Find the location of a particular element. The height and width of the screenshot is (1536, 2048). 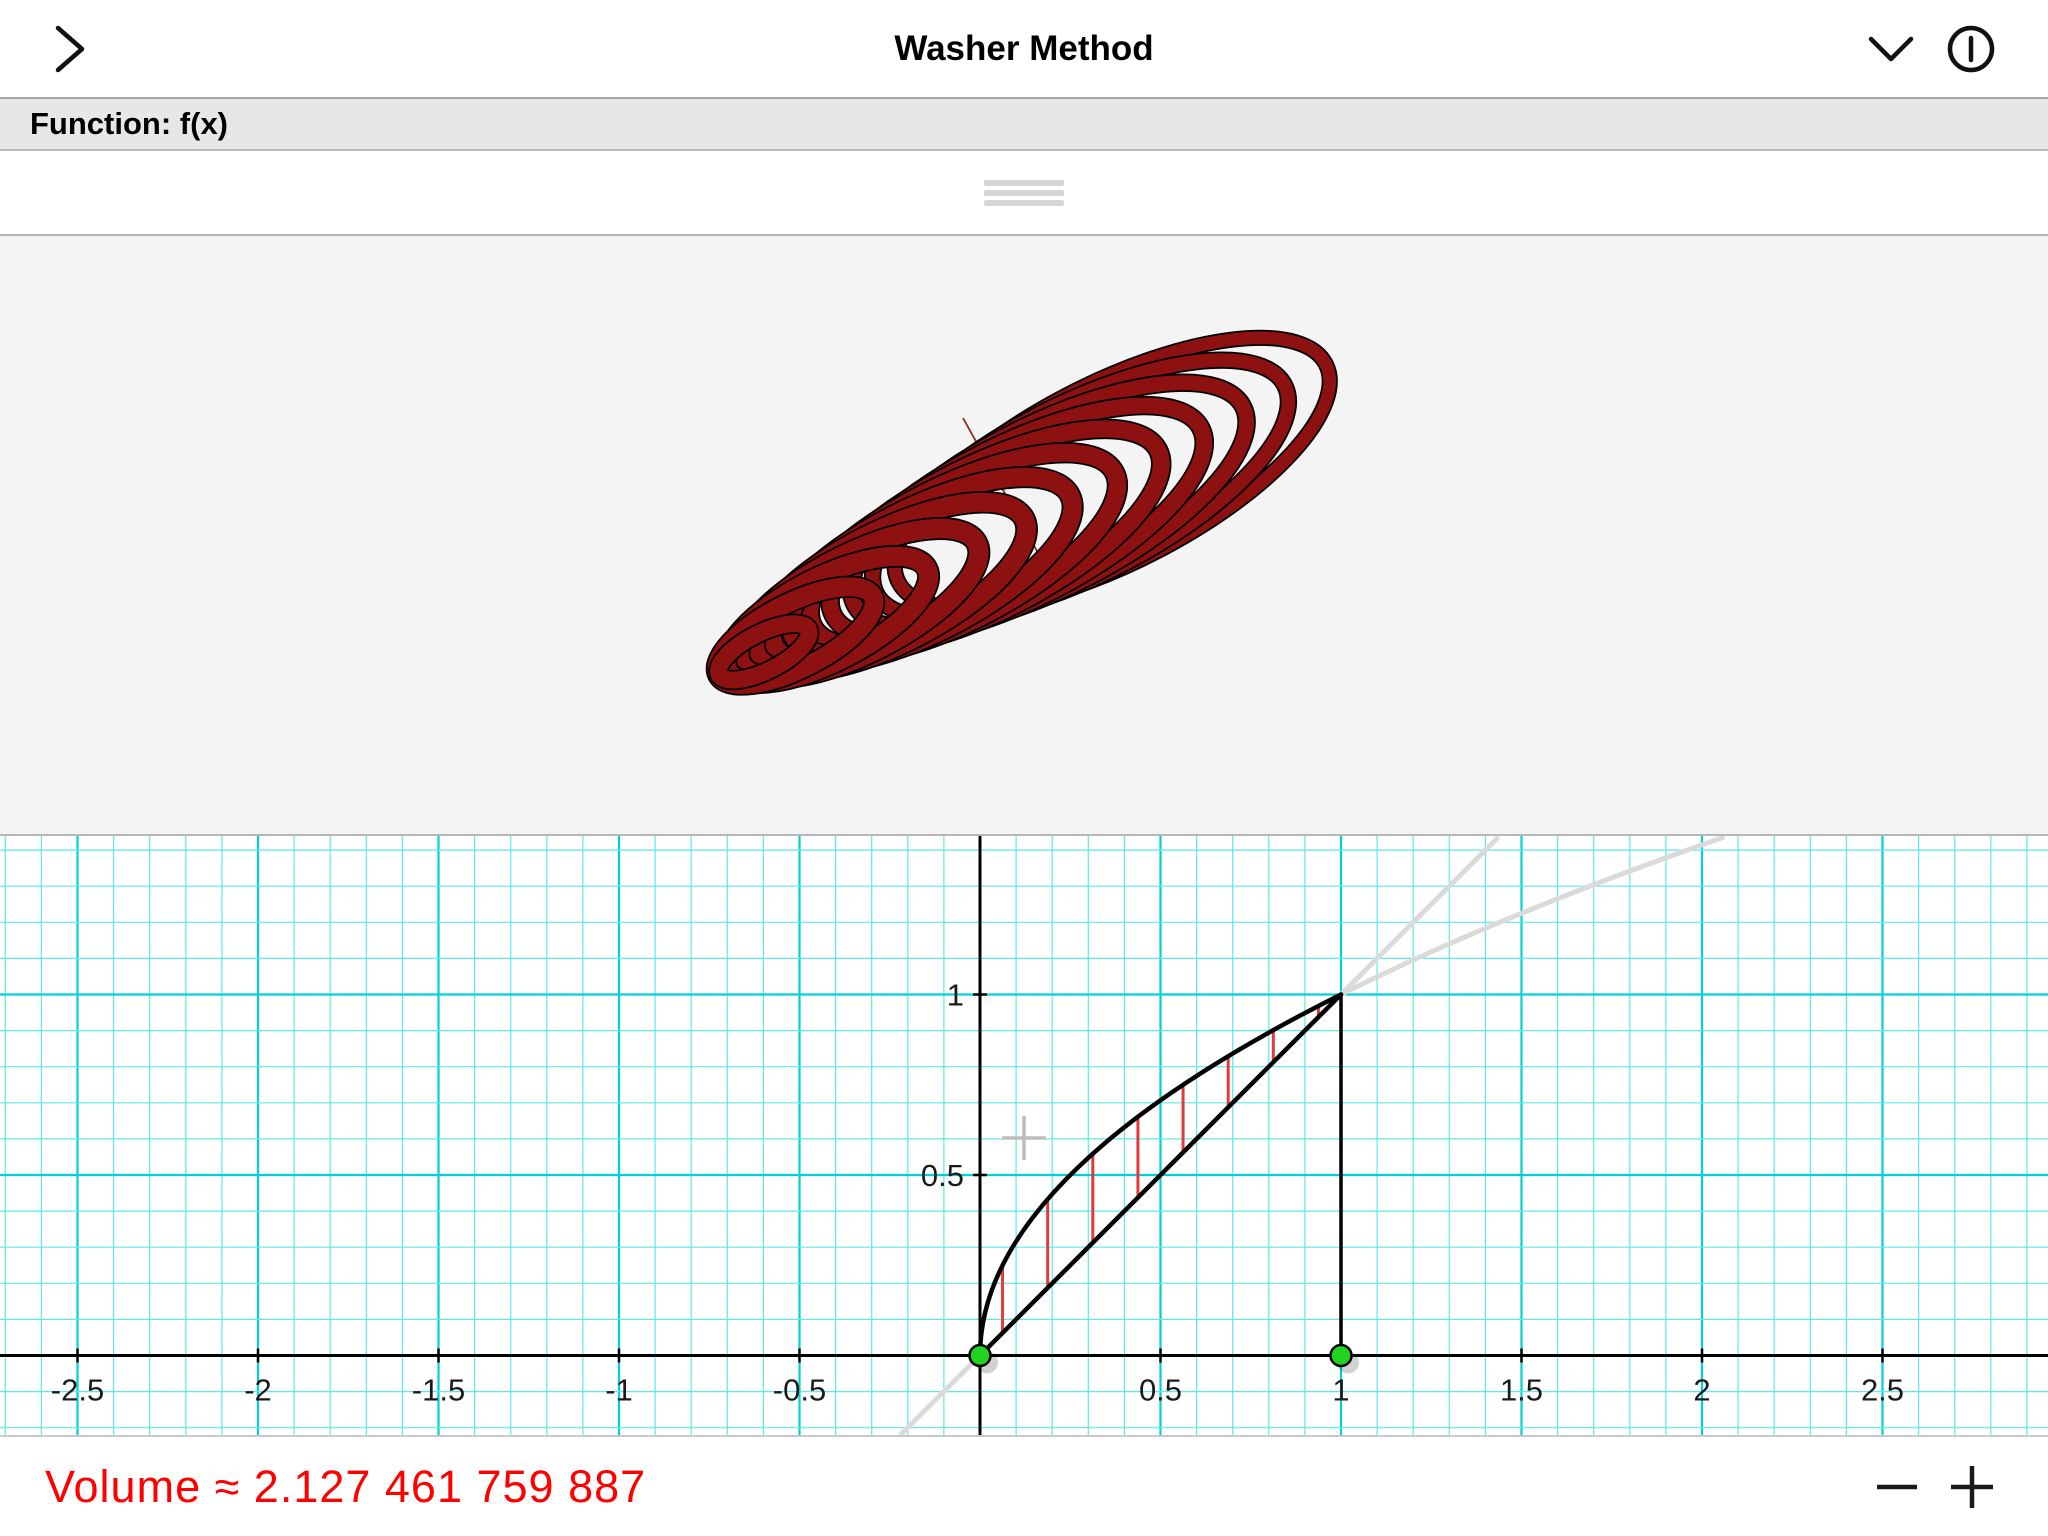

chevron-down-icon is located at coordinates (1891, 48).